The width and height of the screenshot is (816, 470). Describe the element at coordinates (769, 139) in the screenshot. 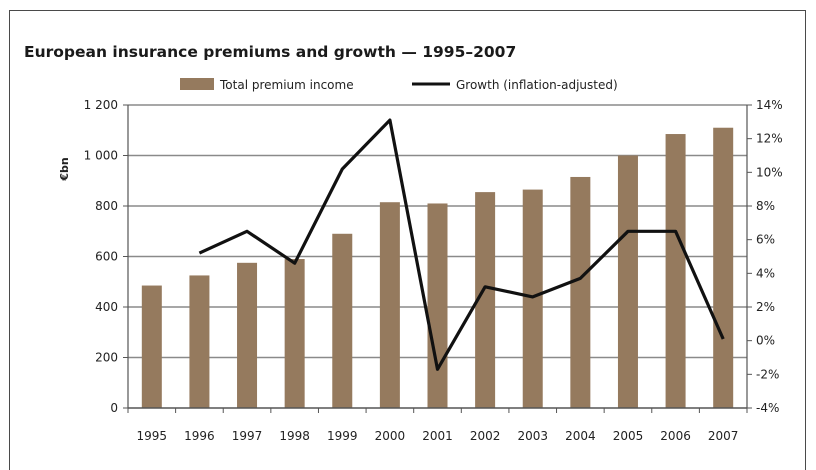

I see `y2-tick-label: 12%` at that location.